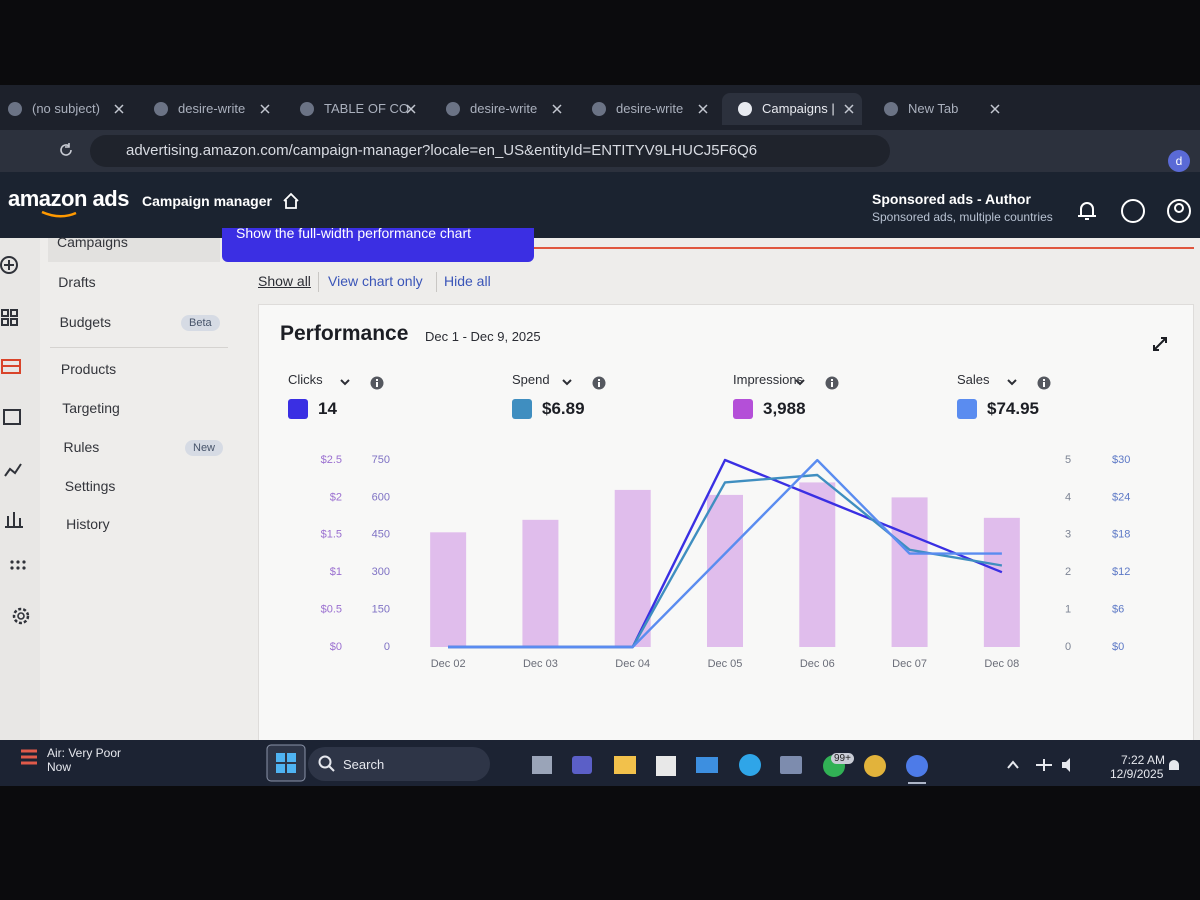 Image resolution: width=1200 pixels, height=900 pixels. I want to click on rail-icons, so click(17, 440).